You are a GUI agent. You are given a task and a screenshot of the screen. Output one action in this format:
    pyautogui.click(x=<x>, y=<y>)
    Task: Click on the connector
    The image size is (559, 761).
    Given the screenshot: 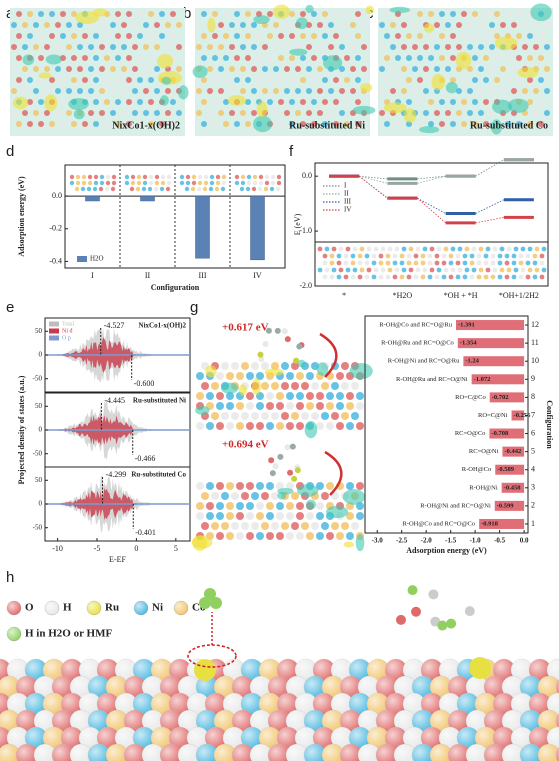 What is the action you would take?
    pyautogui.click(x=490, y=206)
    